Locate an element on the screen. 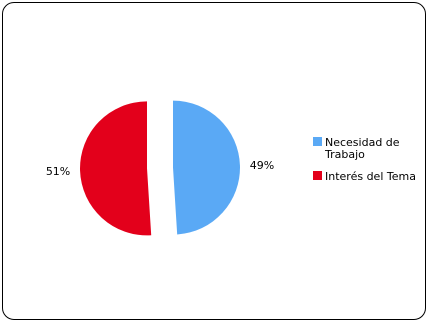  legend-label: Necesidad de Trabajo is located at coordinates (362, 148).